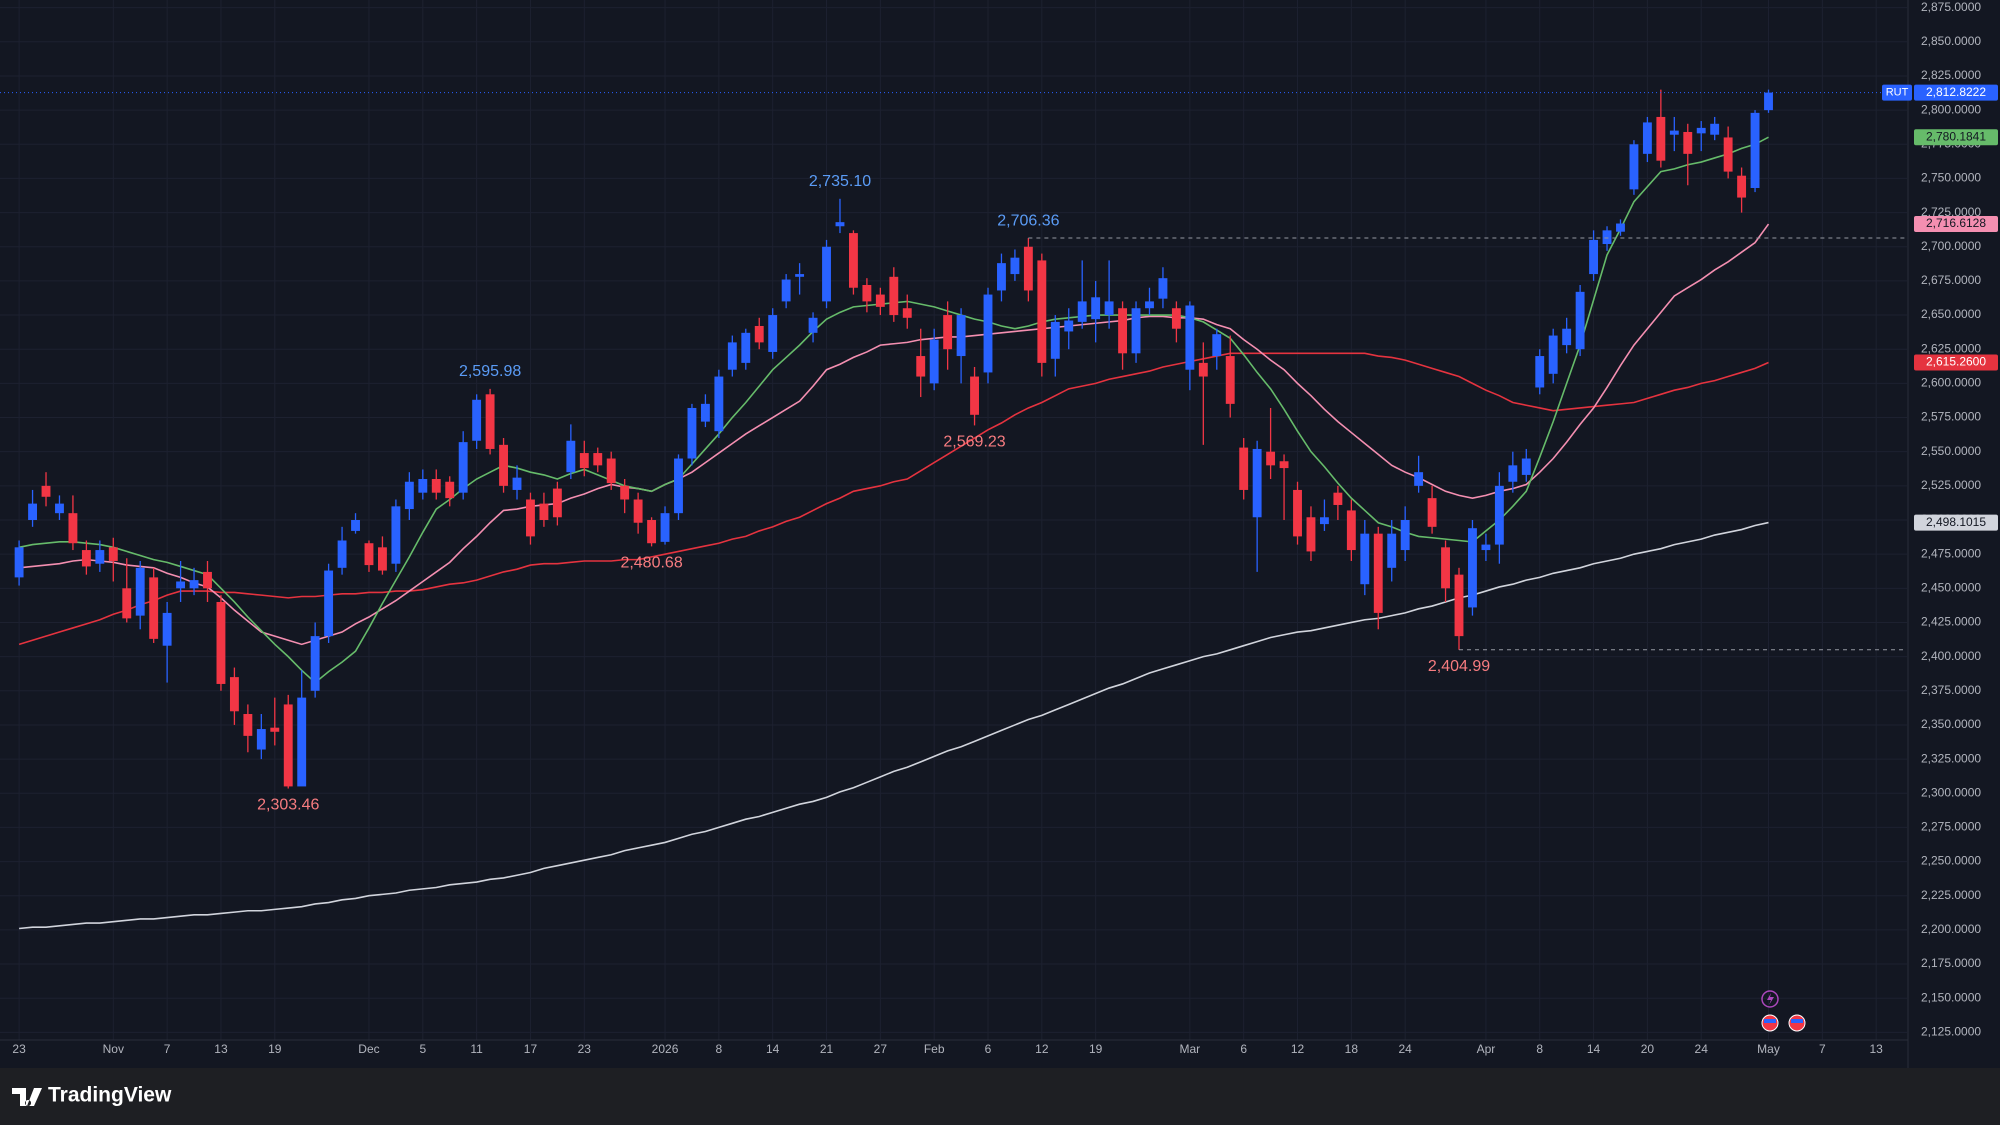 Image resolution: width=2000 pixels, height=1125 pixels. I want to click on brand-name: TradingView, so click(110, 1095).